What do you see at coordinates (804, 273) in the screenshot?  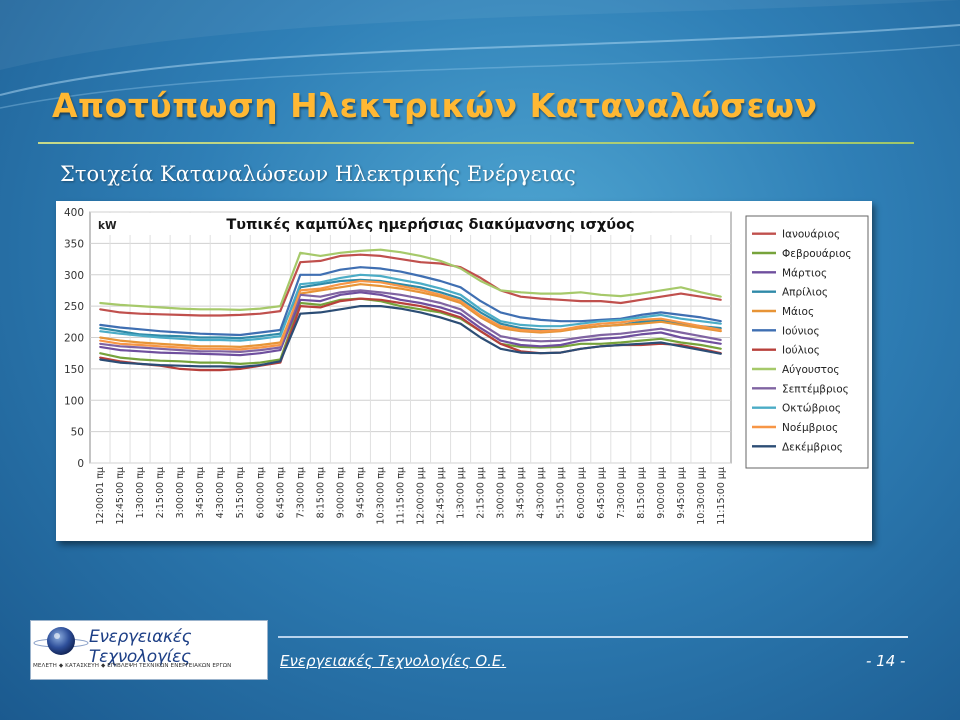 I see `legend-label: Μάρτιος` at bounding box center [804, 273].